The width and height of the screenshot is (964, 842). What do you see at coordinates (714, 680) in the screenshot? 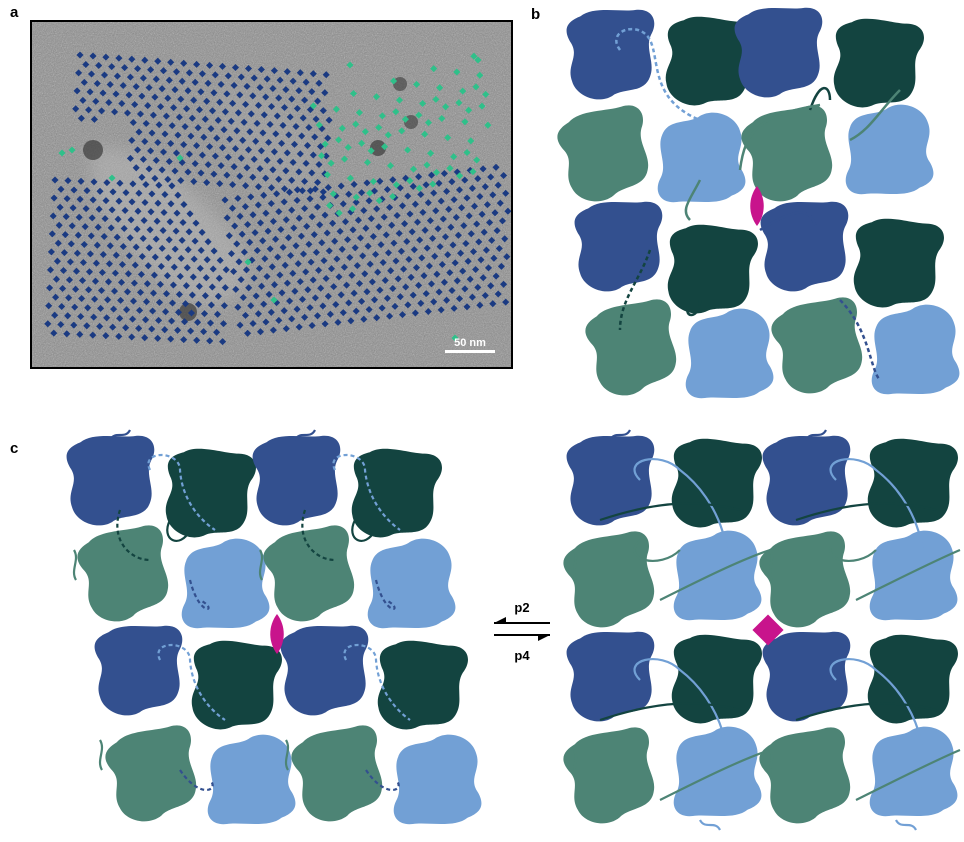
I see `protomer-dark-green` at bounding box center [714, 680].